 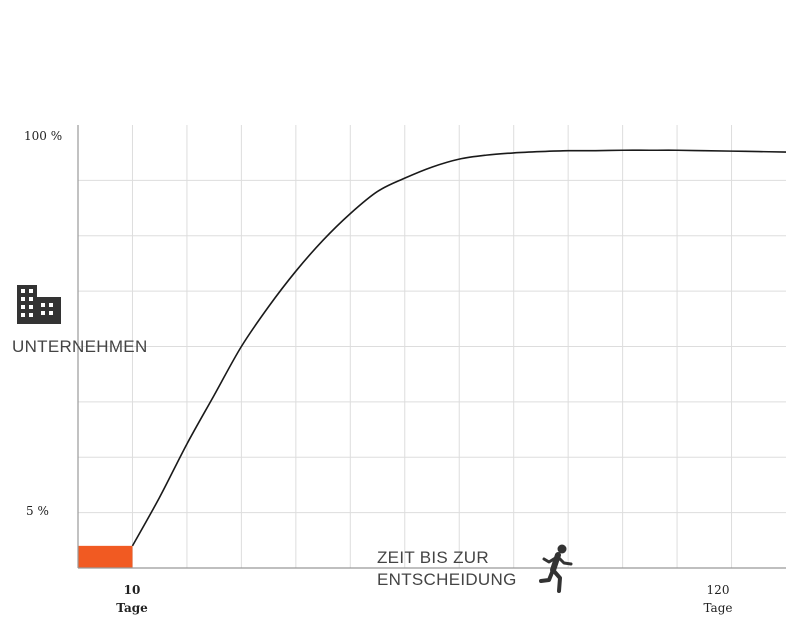 What do you see at coordinates (717, 608) in the screenshot?
I see `x-tick-end-unit: Tage` at bounding box center [717, 608].